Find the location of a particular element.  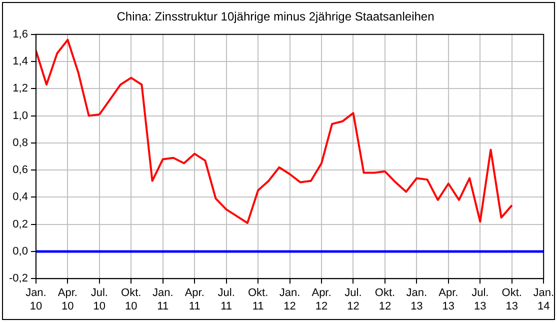

y-tick-label: -0,2 is located at coordinates (18, 278).